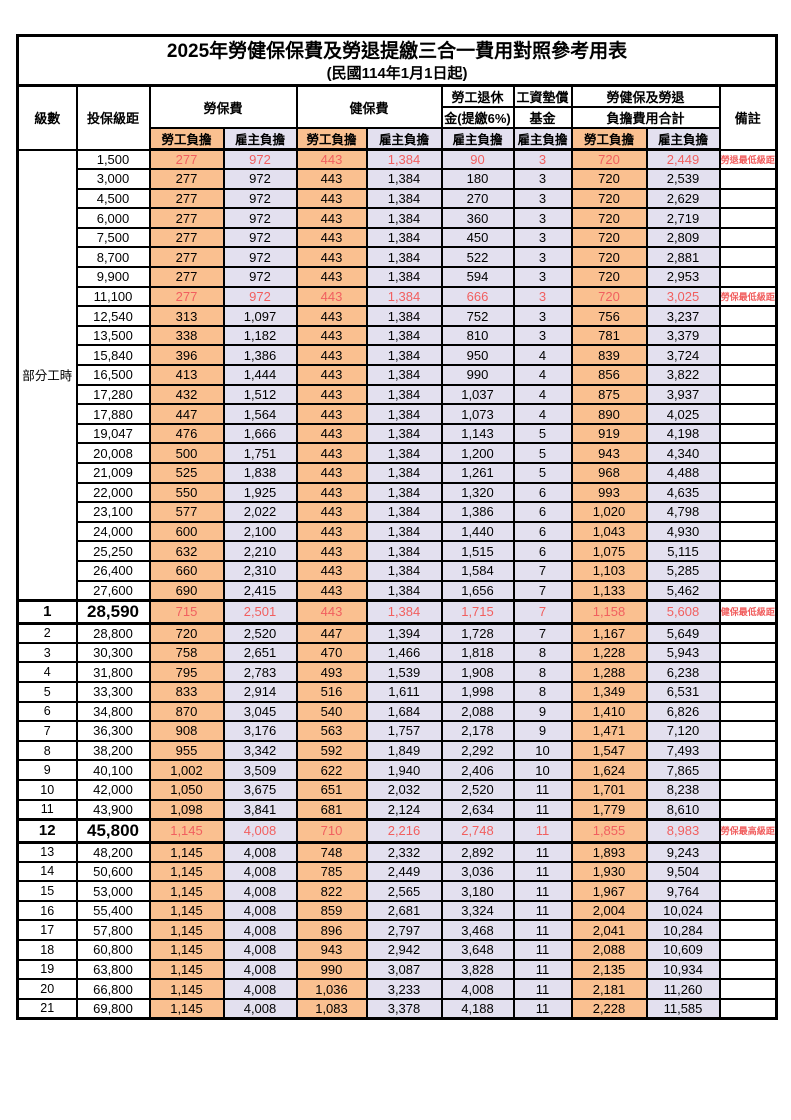 The height and width of the screenshot is (1120, 791). What do you see at coordinates (113, 296) in the screenshot?
I see `bracket-cell: 11,100` at bounding box center [113, 296].